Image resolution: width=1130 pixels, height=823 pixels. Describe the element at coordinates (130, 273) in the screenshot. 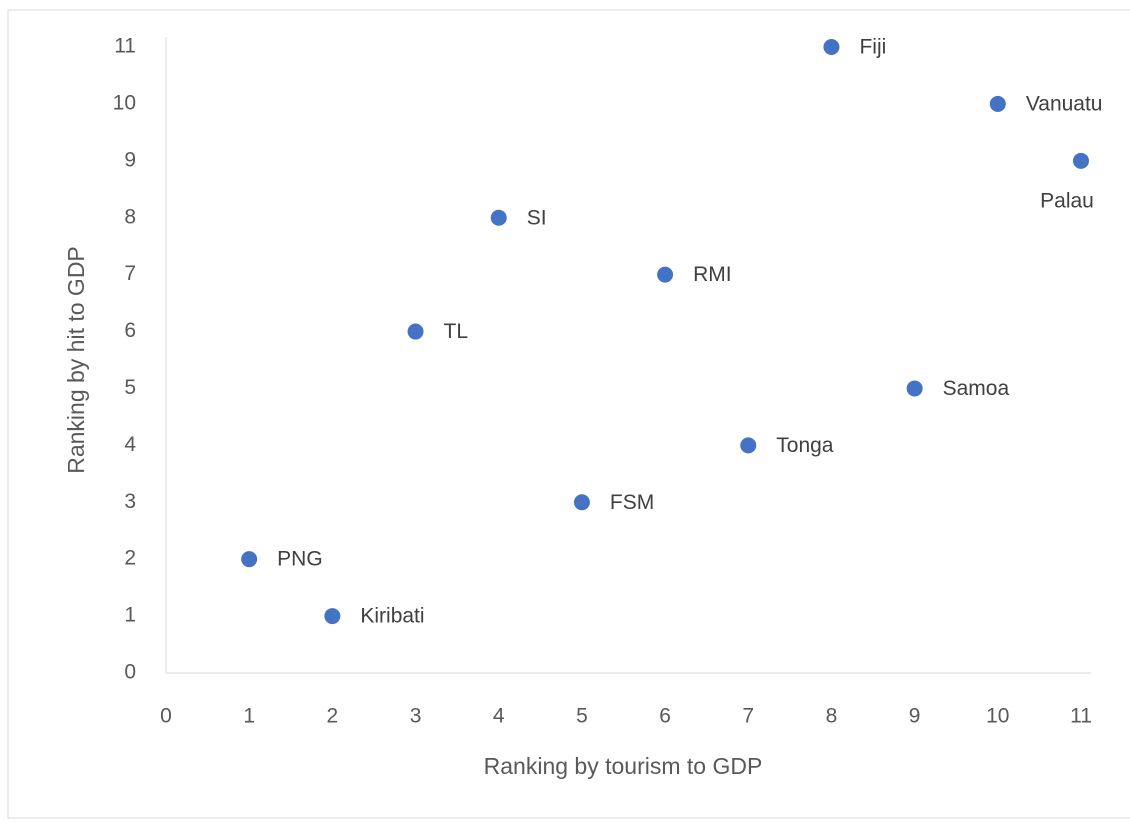

I see `y-tick-label: 7` at that location.